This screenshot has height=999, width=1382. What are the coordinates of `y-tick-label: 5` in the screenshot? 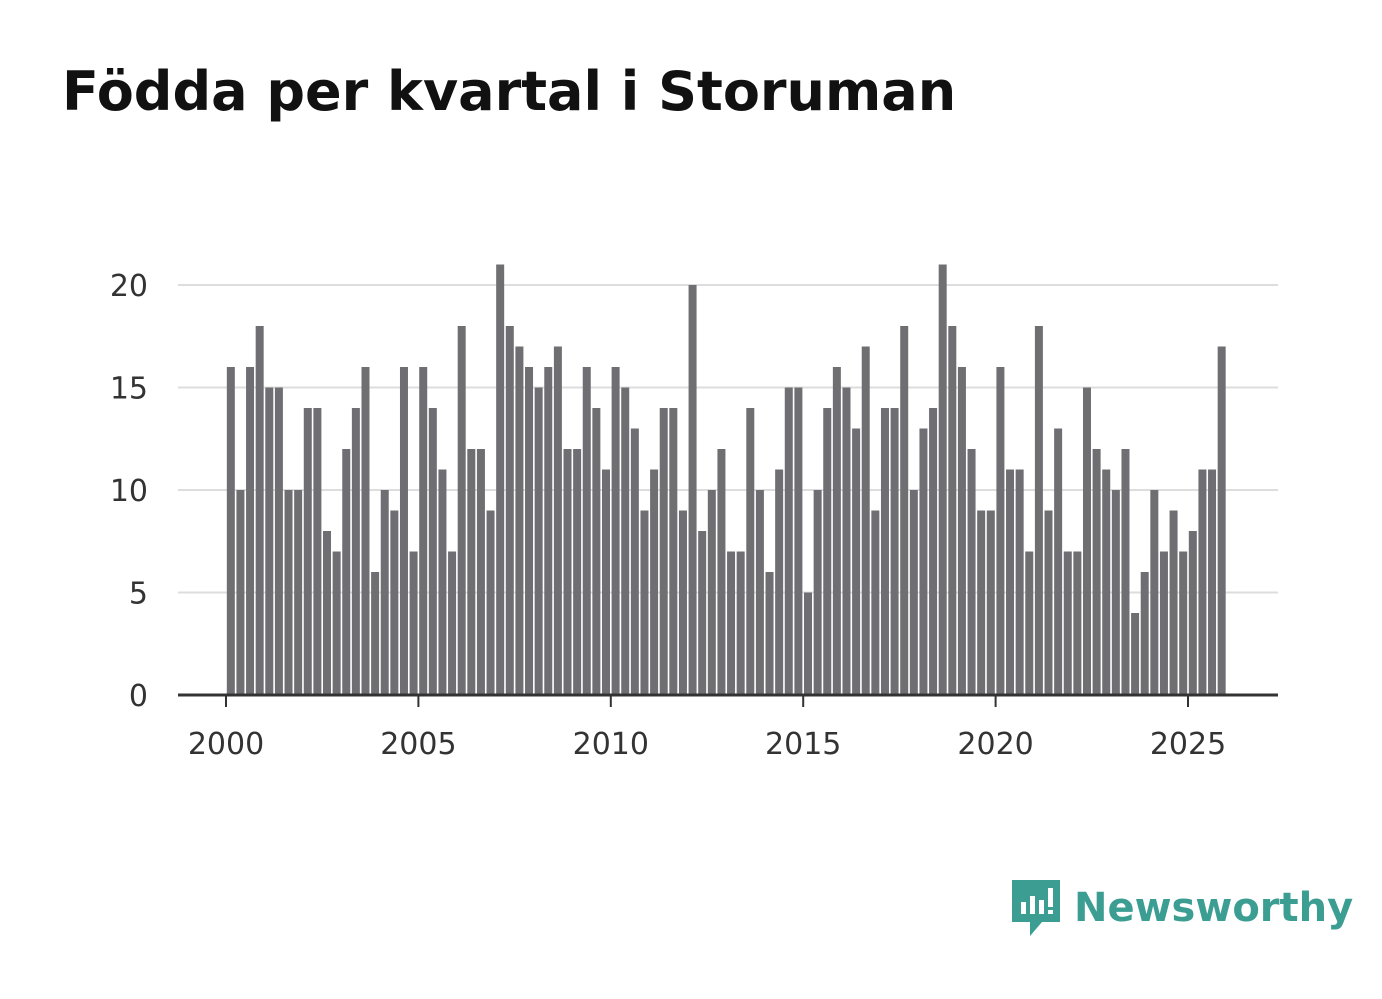 It's located at (138, 594).